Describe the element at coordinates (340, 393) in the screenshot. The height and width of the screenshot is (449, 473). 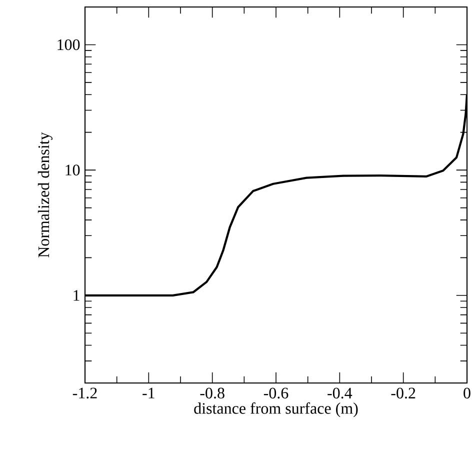
I see `x-tick-label: -0.4` at that location.